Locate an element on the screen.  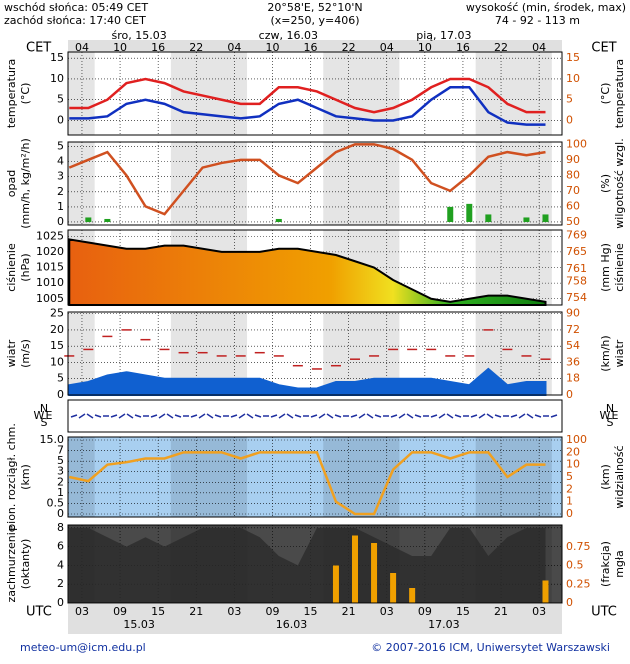
y-tick-label: 10 is located at coordinates (57, 361).